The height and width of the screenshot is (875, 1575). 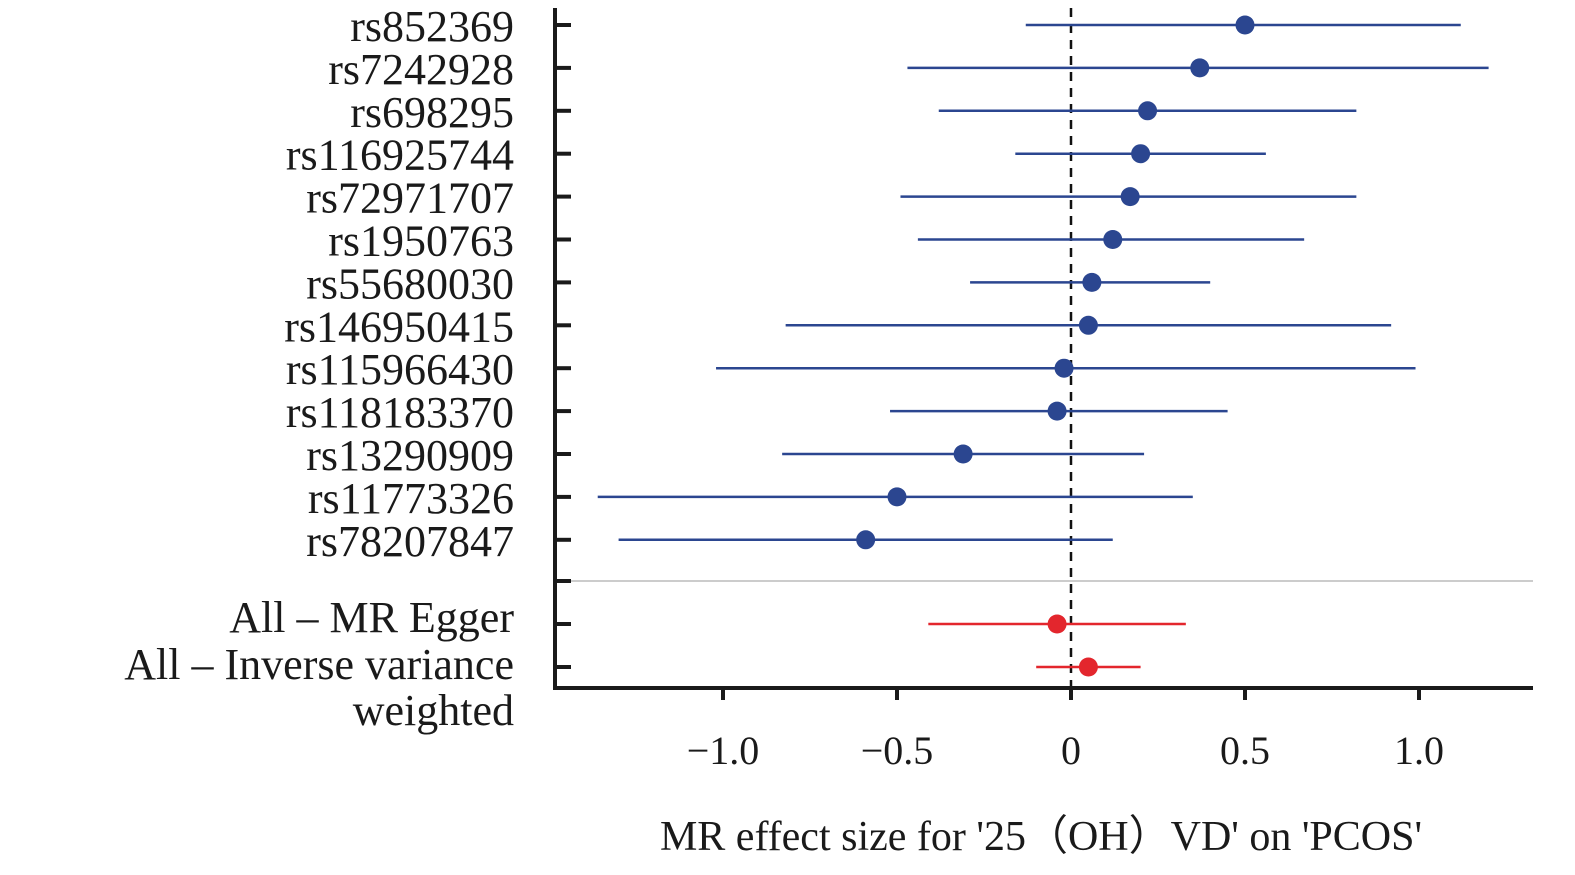 I want to click on snp-label: rs7242928, so click(x=421, y=69).